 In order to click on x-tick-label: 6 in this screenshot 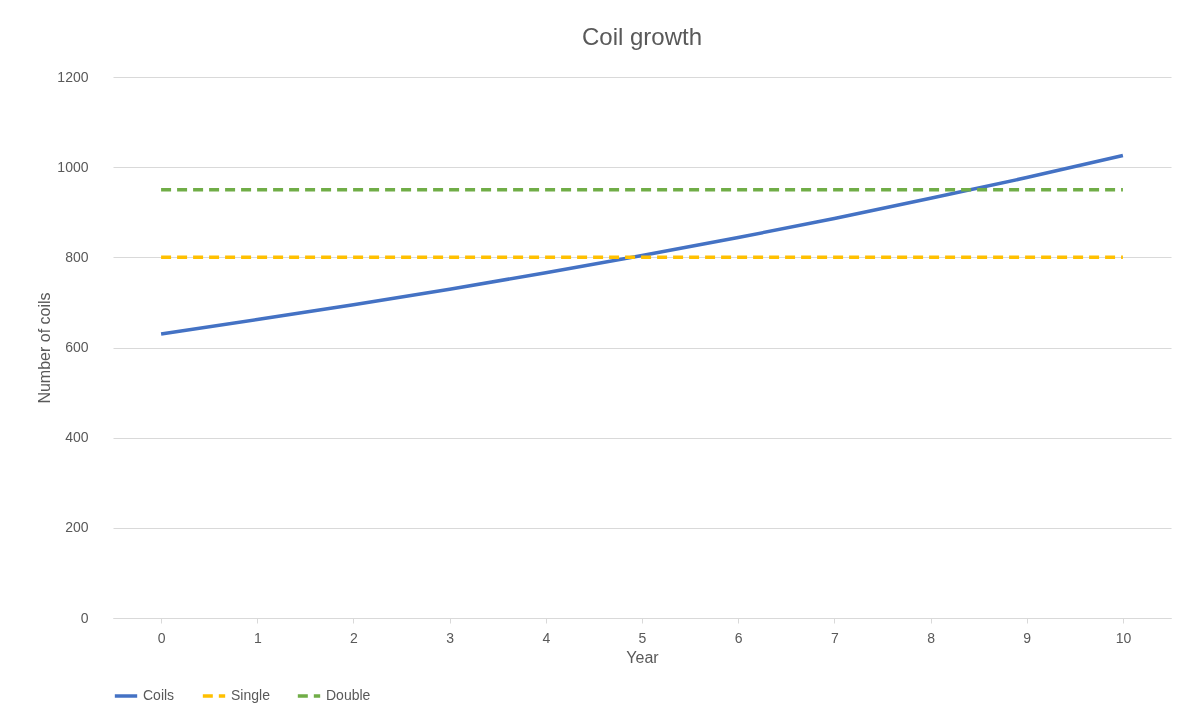, I will do `click(738, 637)`.